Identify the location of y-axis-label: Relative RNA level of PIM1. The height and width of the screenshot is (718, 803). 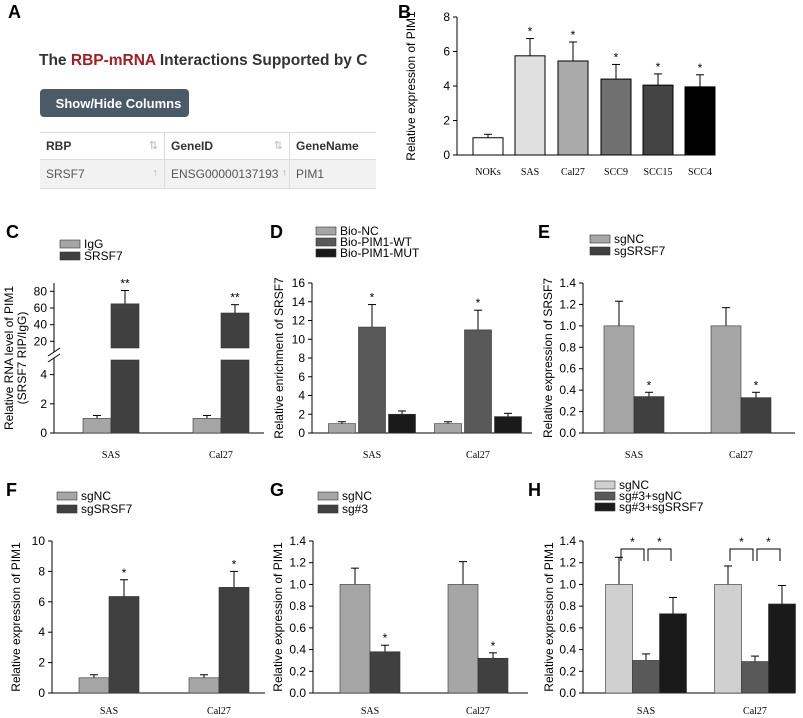
(9, 358).